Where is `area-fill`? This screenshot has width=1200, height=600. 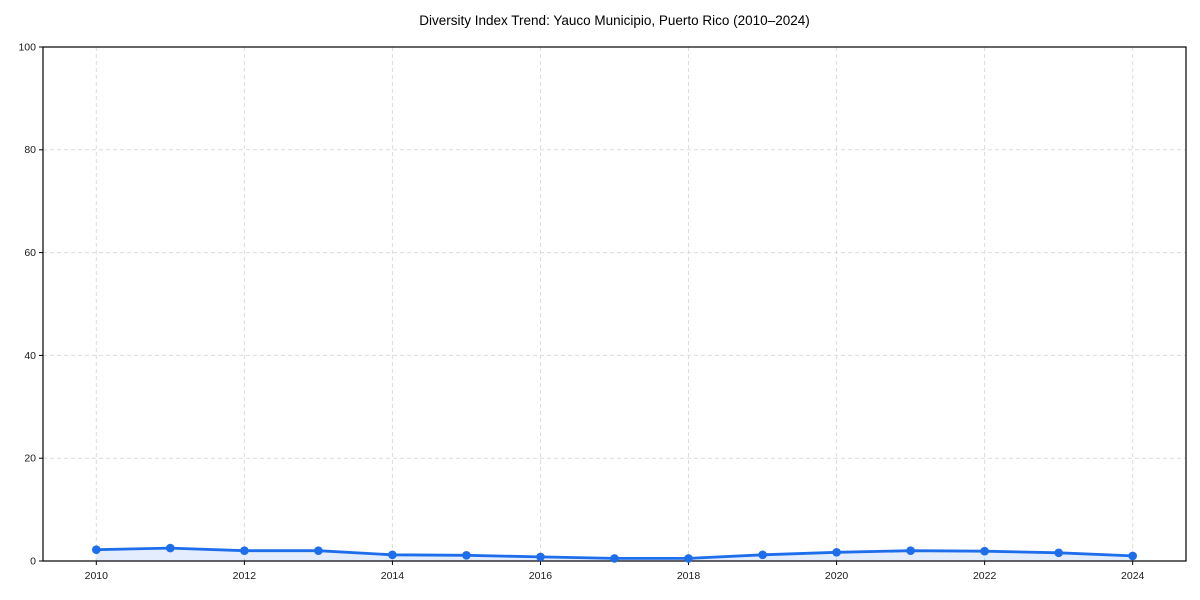
area-fill is located at coordinates (614, 554).